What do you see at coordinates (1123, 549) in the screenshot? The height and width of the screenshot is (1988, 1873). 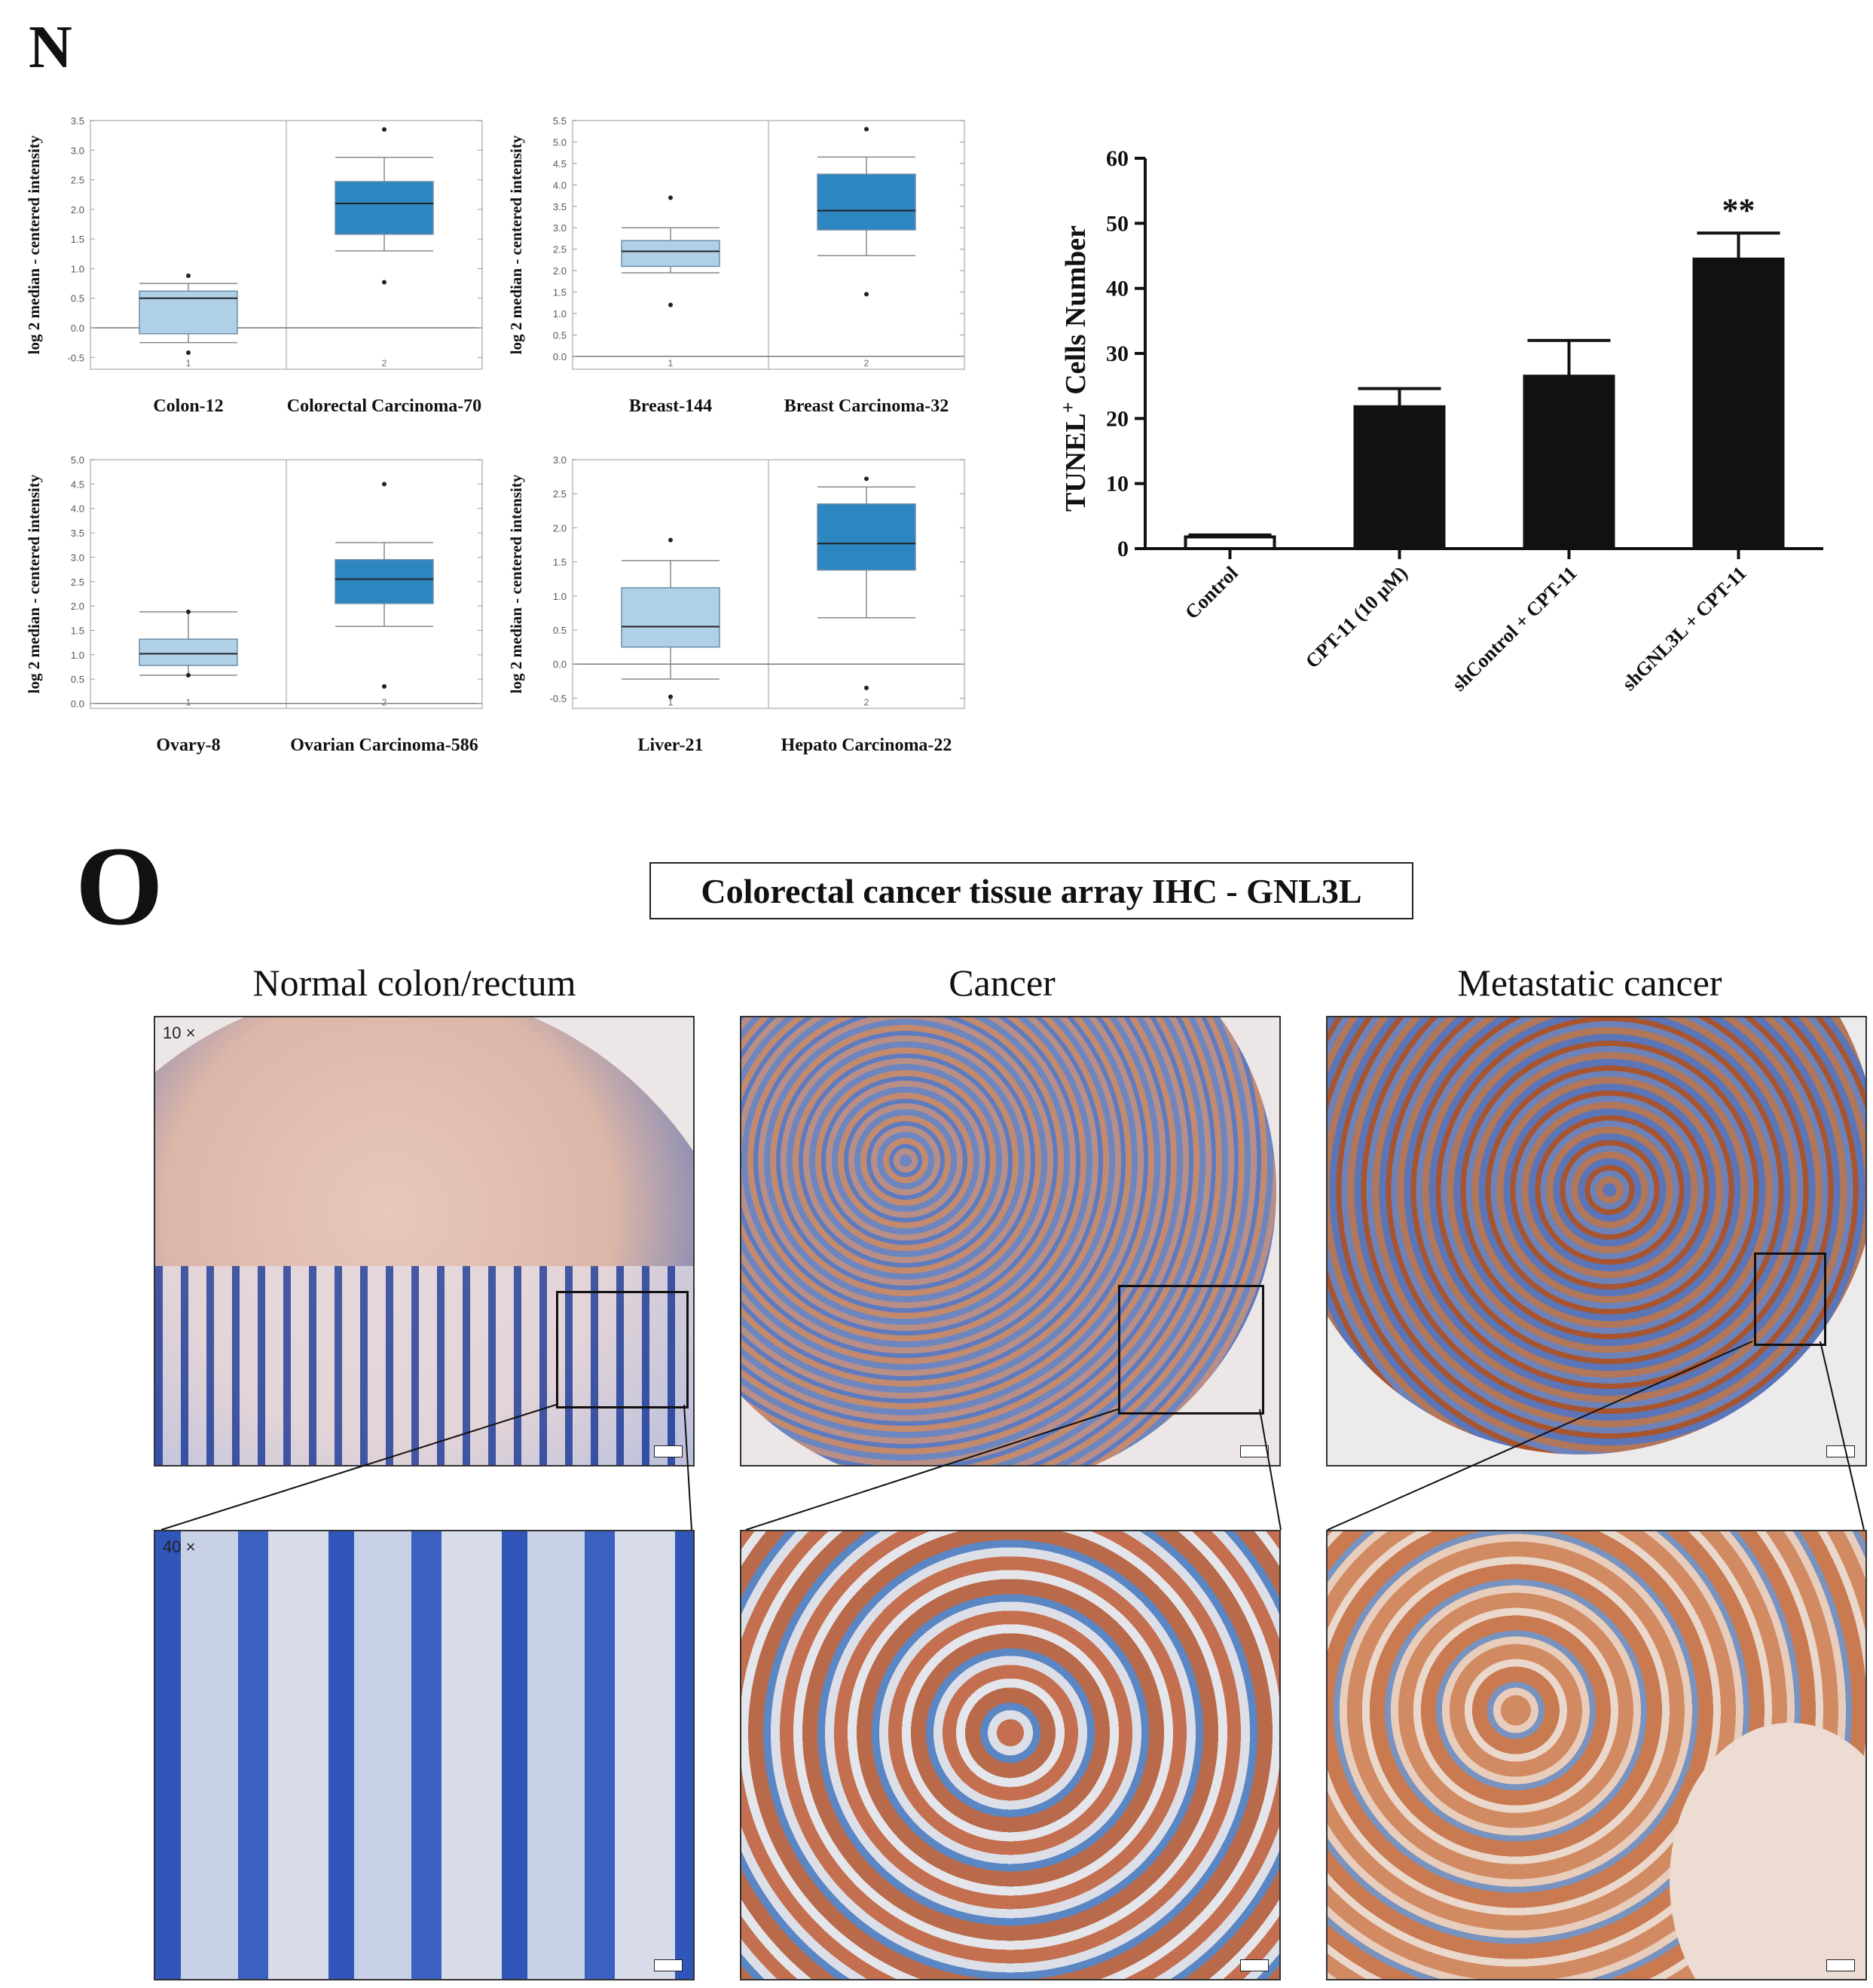 I see `y-tick-label: 0` at bounding box center [1123, 549].